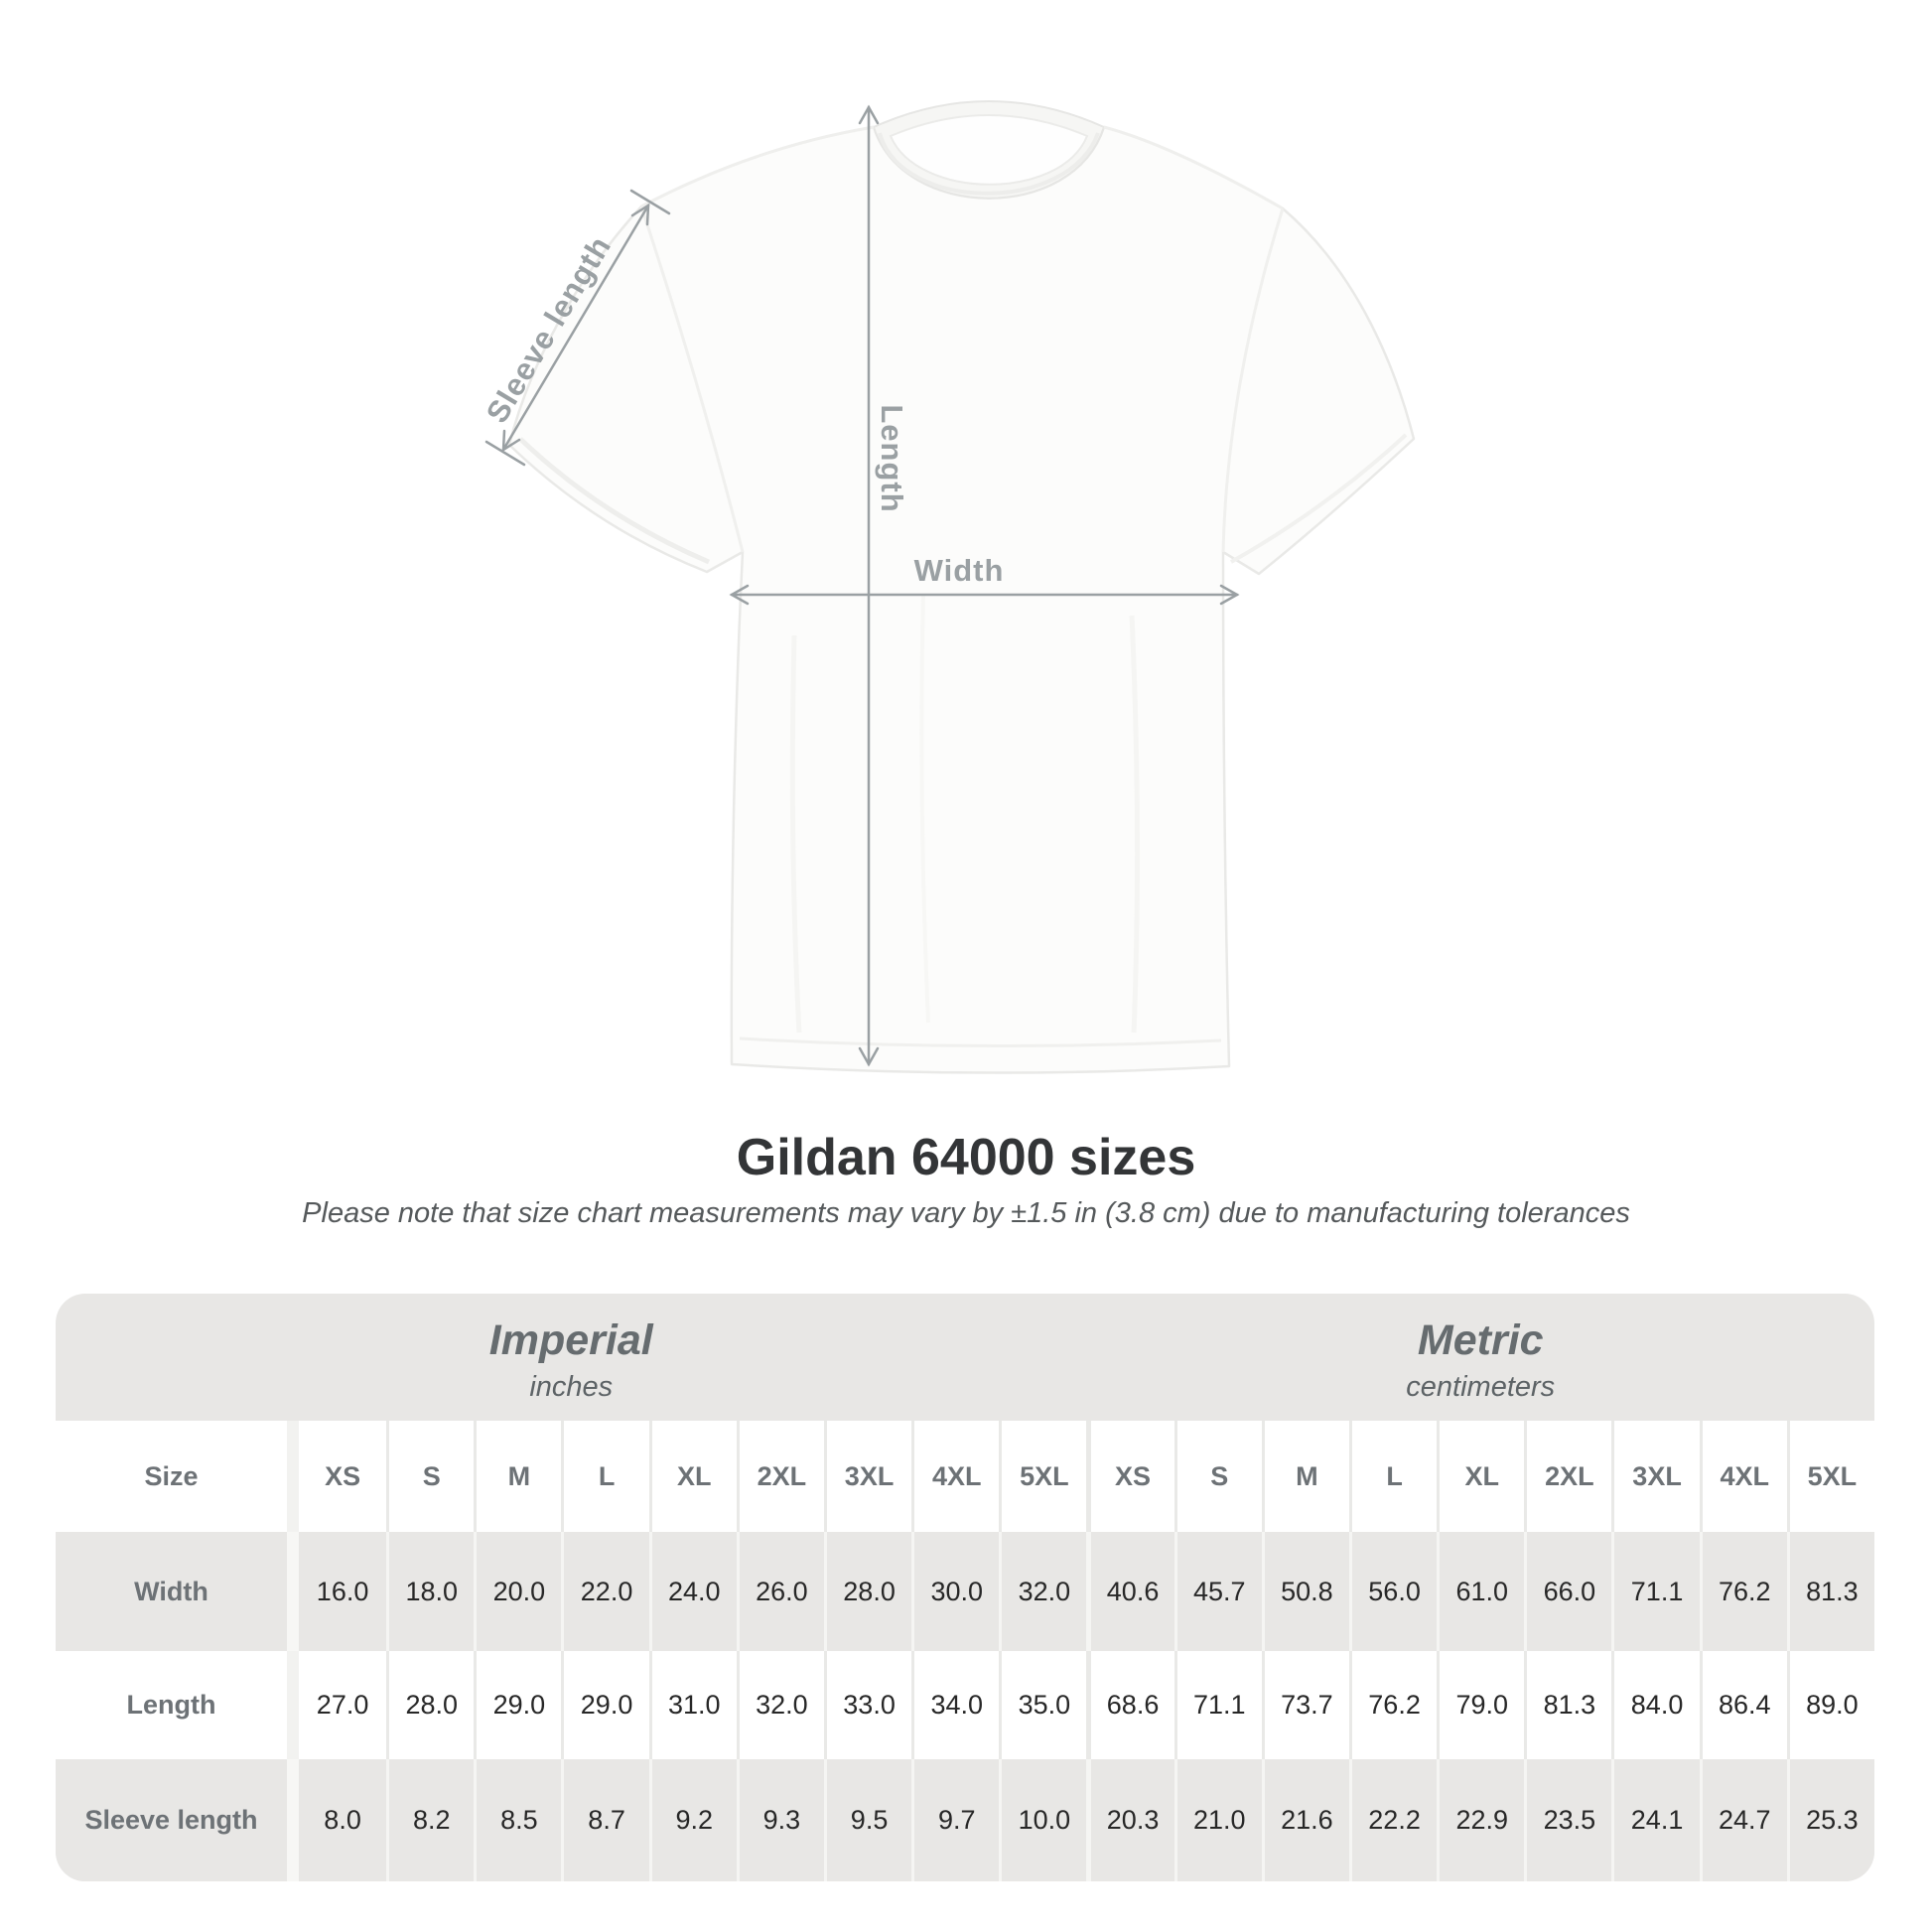 The height and width of the screenshot is (1932, 1932). Describe the element at coordinates (570, 1340) in the screenshot. I see `imperial-label: Imperial` at that location.